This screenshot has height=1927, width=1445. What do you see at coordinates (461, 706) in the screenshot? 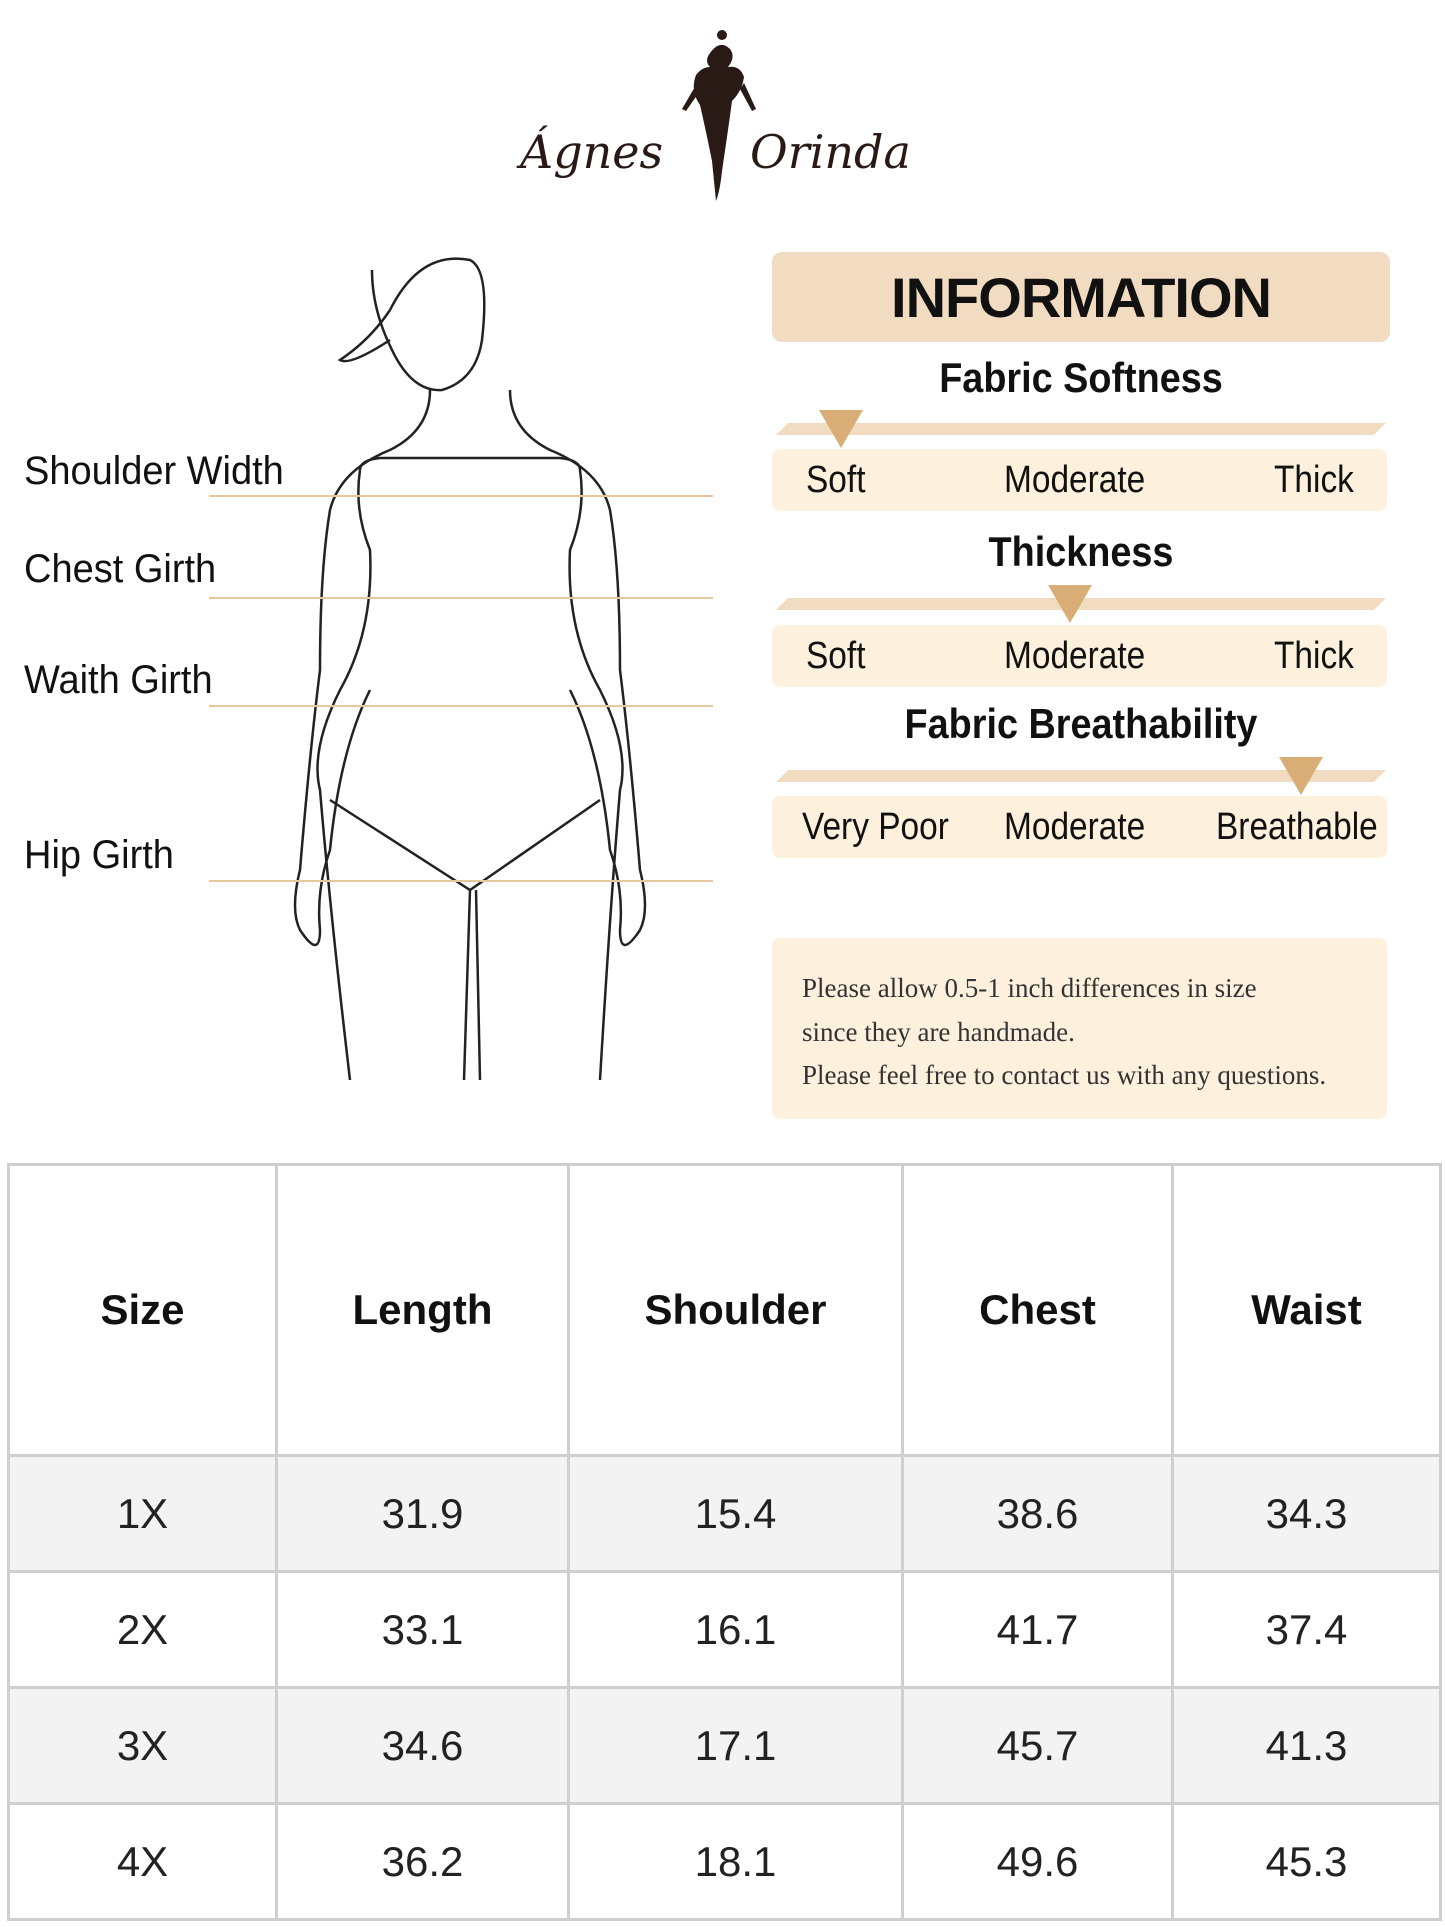
I see `waist-girth-line` at bounding box center [461, 706].